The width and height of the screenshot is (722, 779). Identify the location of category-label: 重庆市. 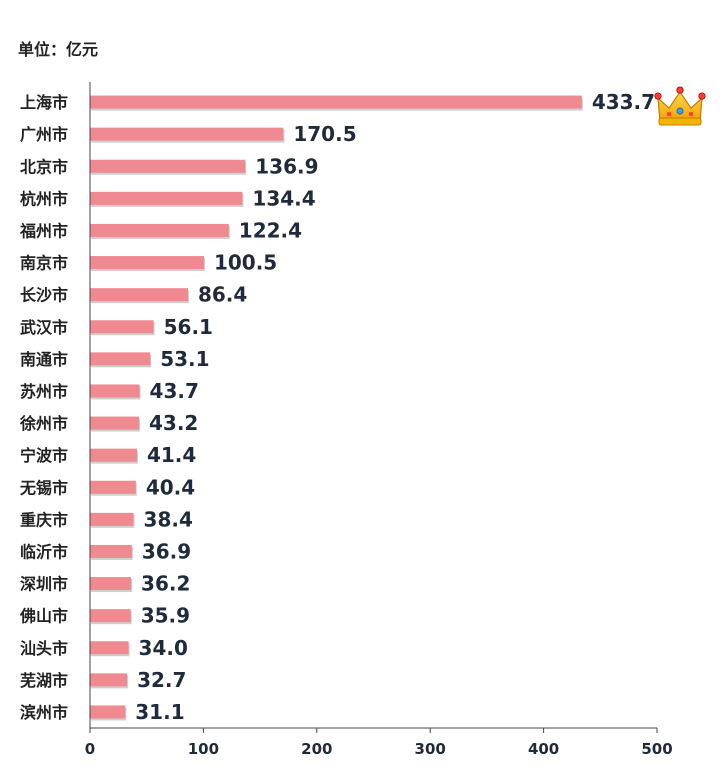
(44, 519).